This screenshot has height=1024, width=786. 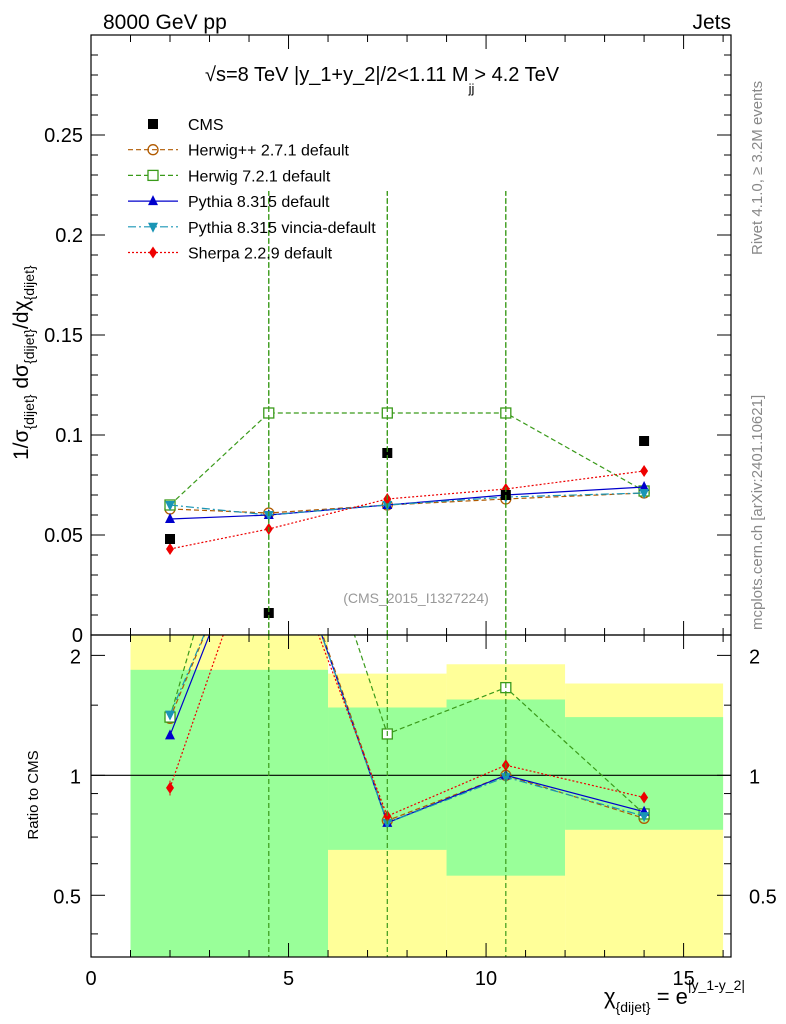 What do you see at coordinates (754, 777) in the screenshot?
I see `ratio-y-tick-label-right: 1` at bounding box center [754, 777].